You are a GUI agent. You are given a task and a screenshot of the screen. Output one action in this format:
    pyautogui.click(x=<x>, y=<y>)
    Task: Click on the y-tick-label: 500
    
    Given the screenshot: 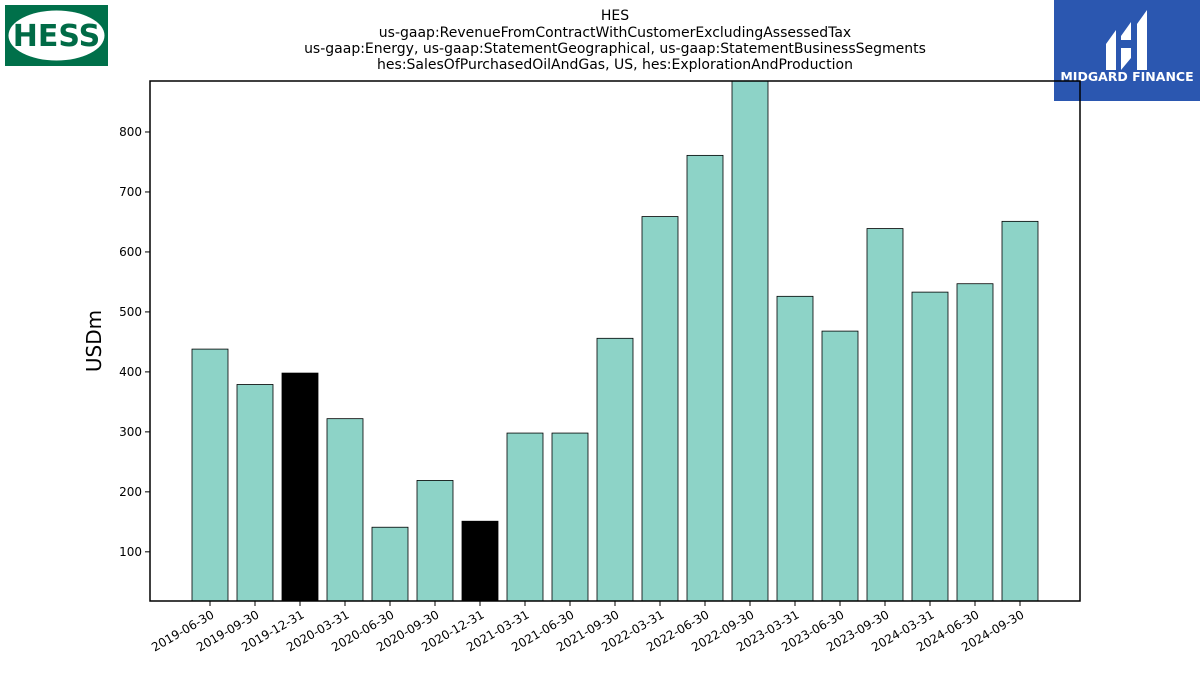 What is the action you would take?
    pyautogui.click(x=130, y=312)
    